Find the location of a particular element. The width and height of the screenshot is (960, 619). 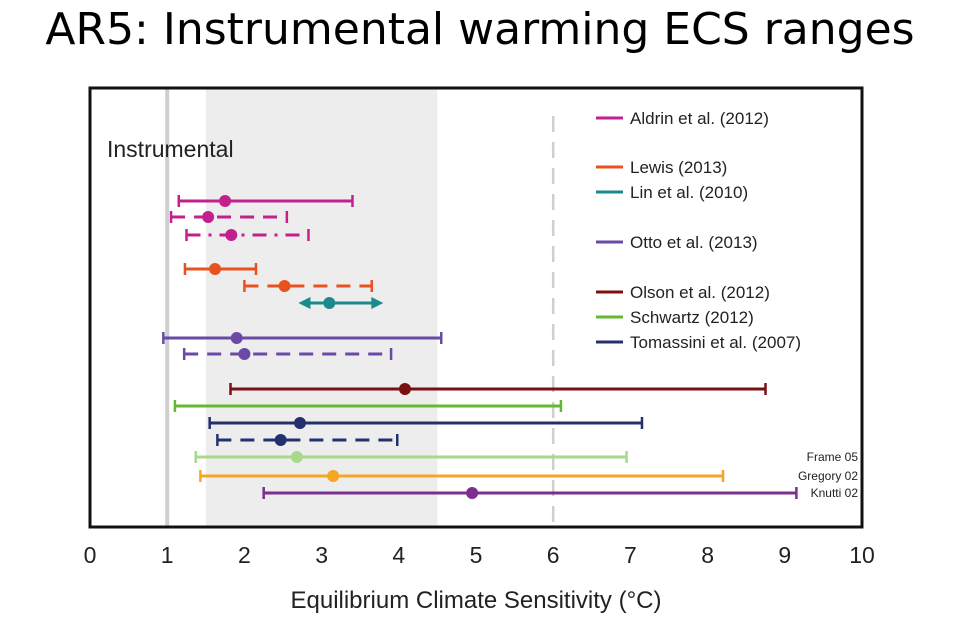

x-axis-label: Equilibrium Climate Sensitivity (°C) is located at coordinates (475, 600).